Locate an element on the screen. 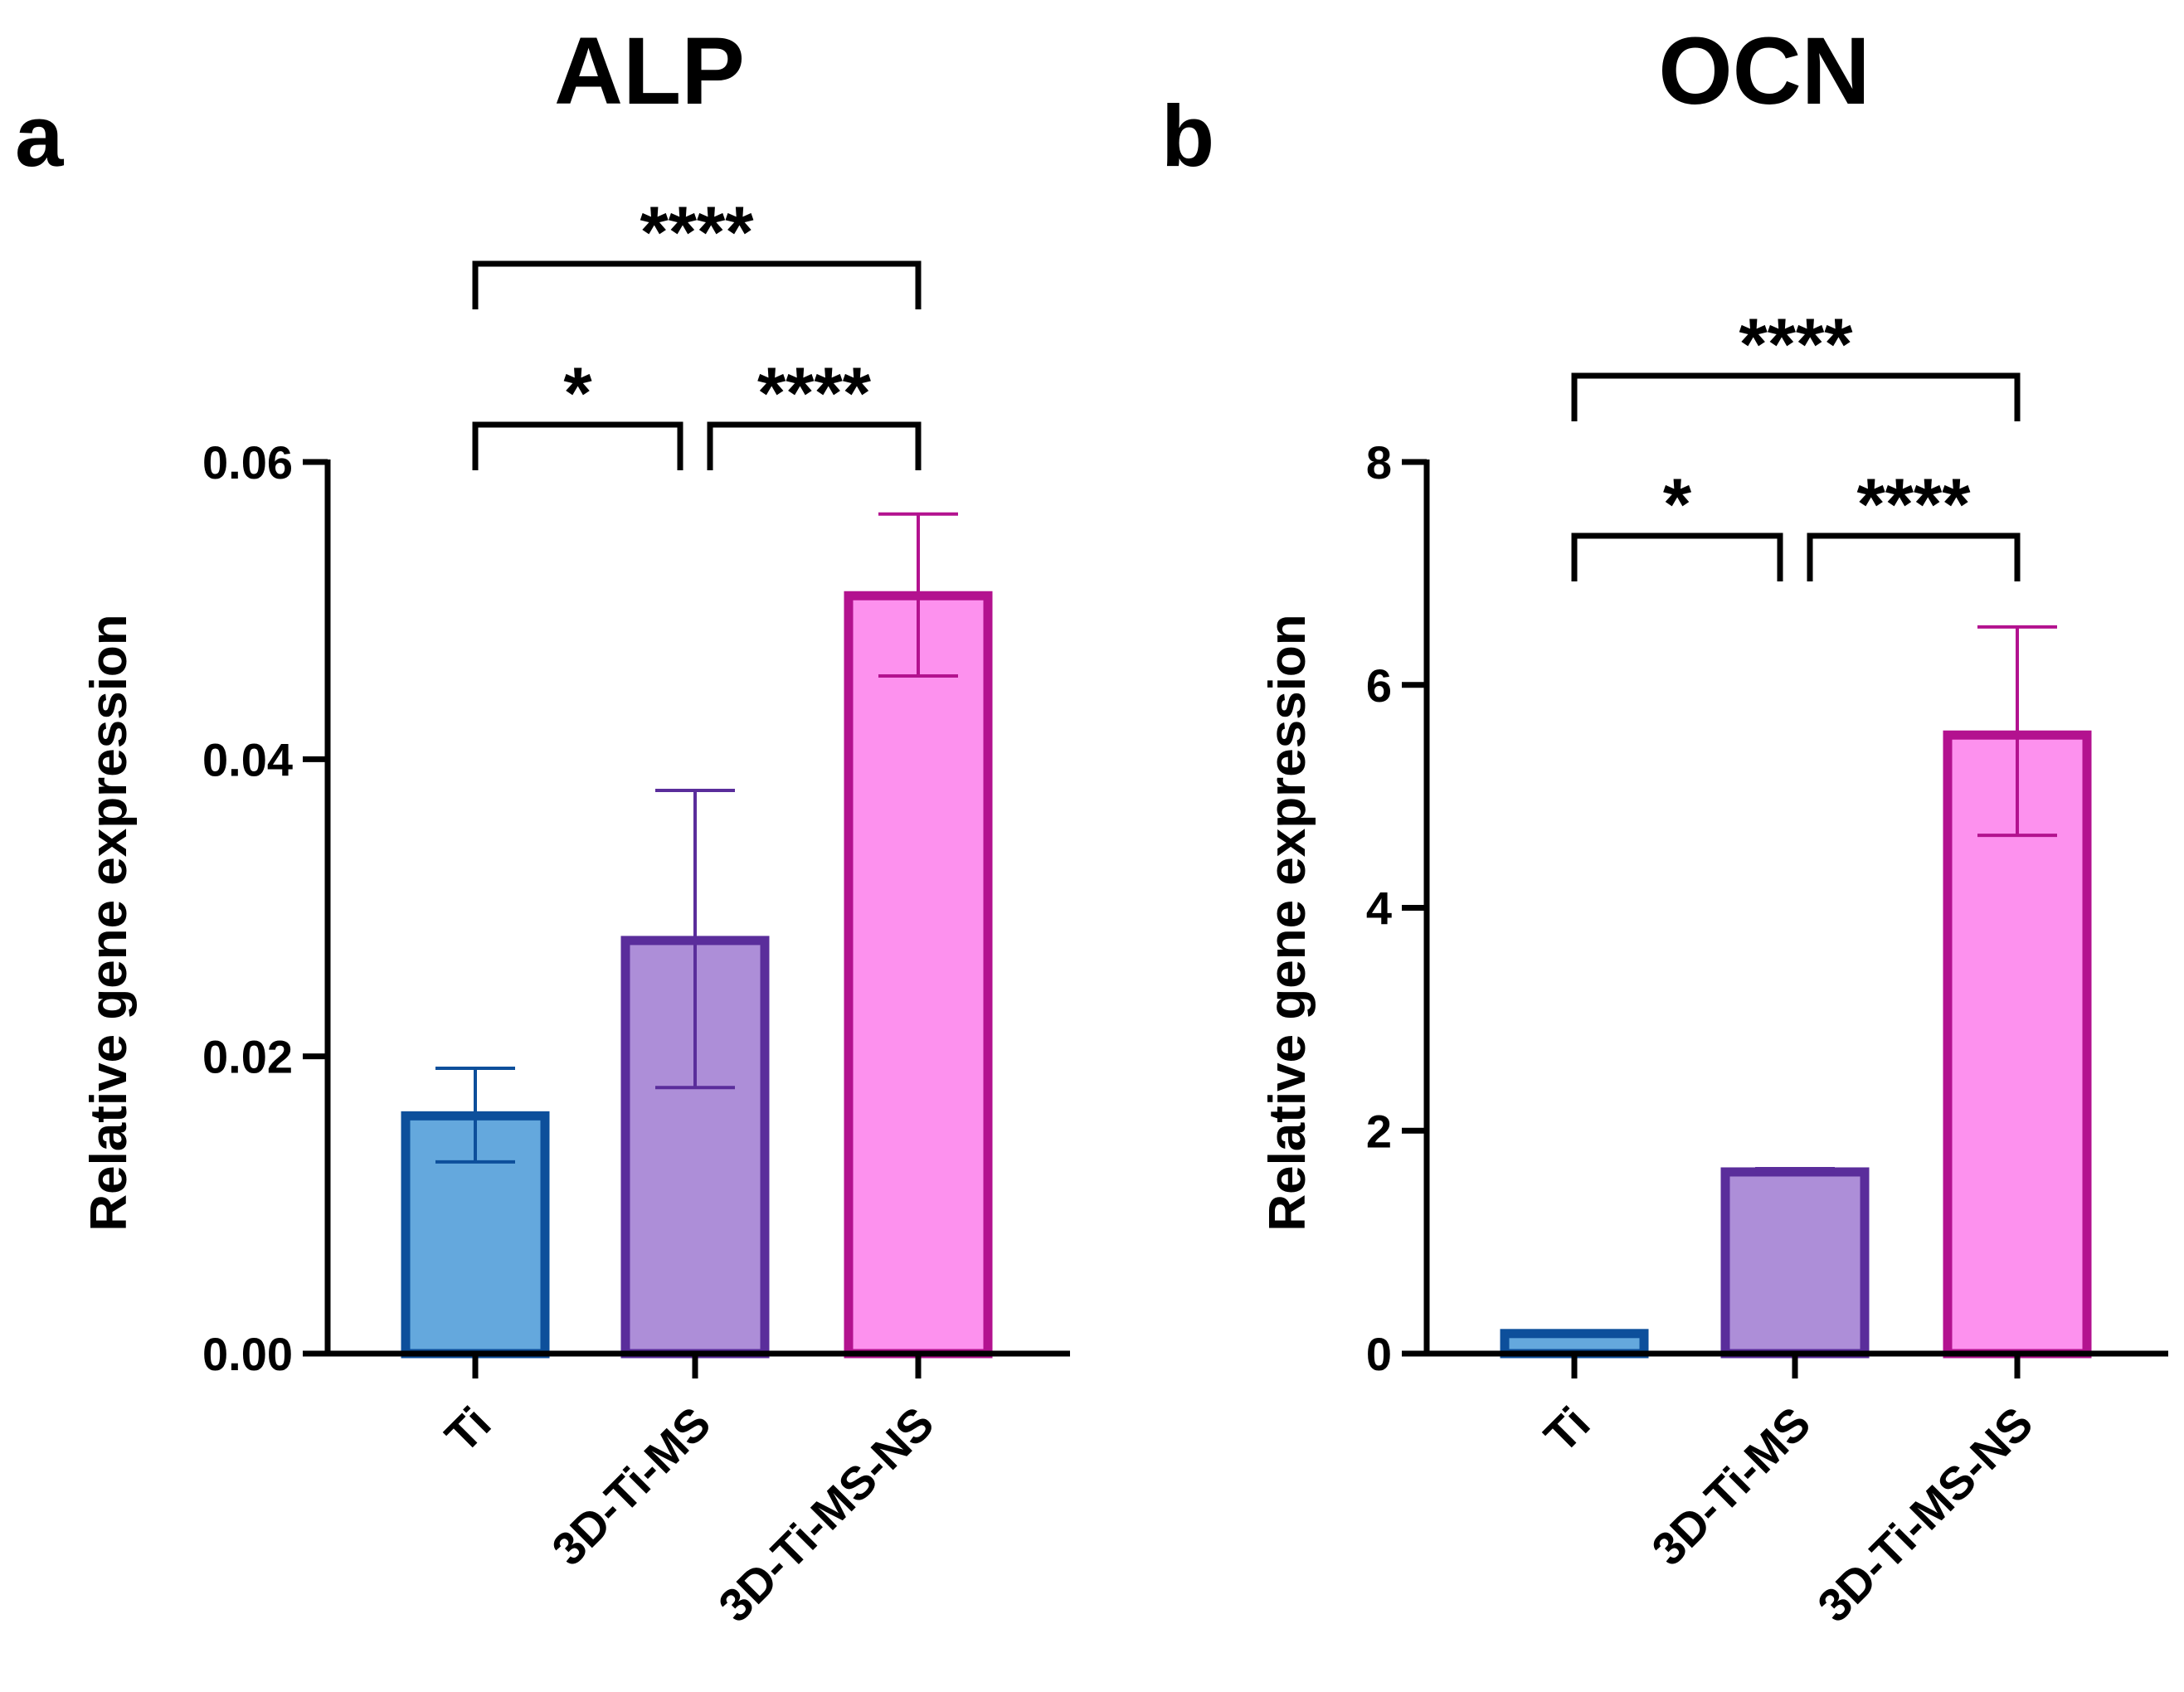  y-tick-label: 0.06 is located at coordinates (247, 462).